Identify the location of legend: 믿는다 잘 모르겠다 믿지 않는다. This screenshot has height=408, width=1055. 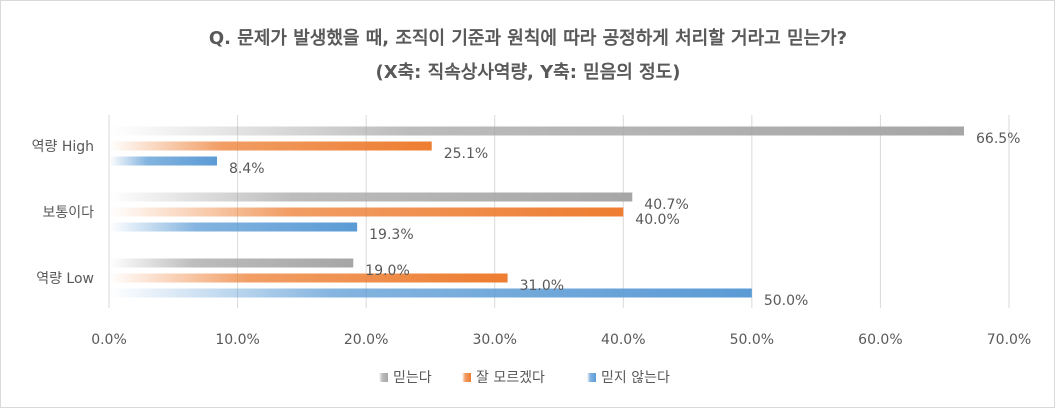
(524, 378).